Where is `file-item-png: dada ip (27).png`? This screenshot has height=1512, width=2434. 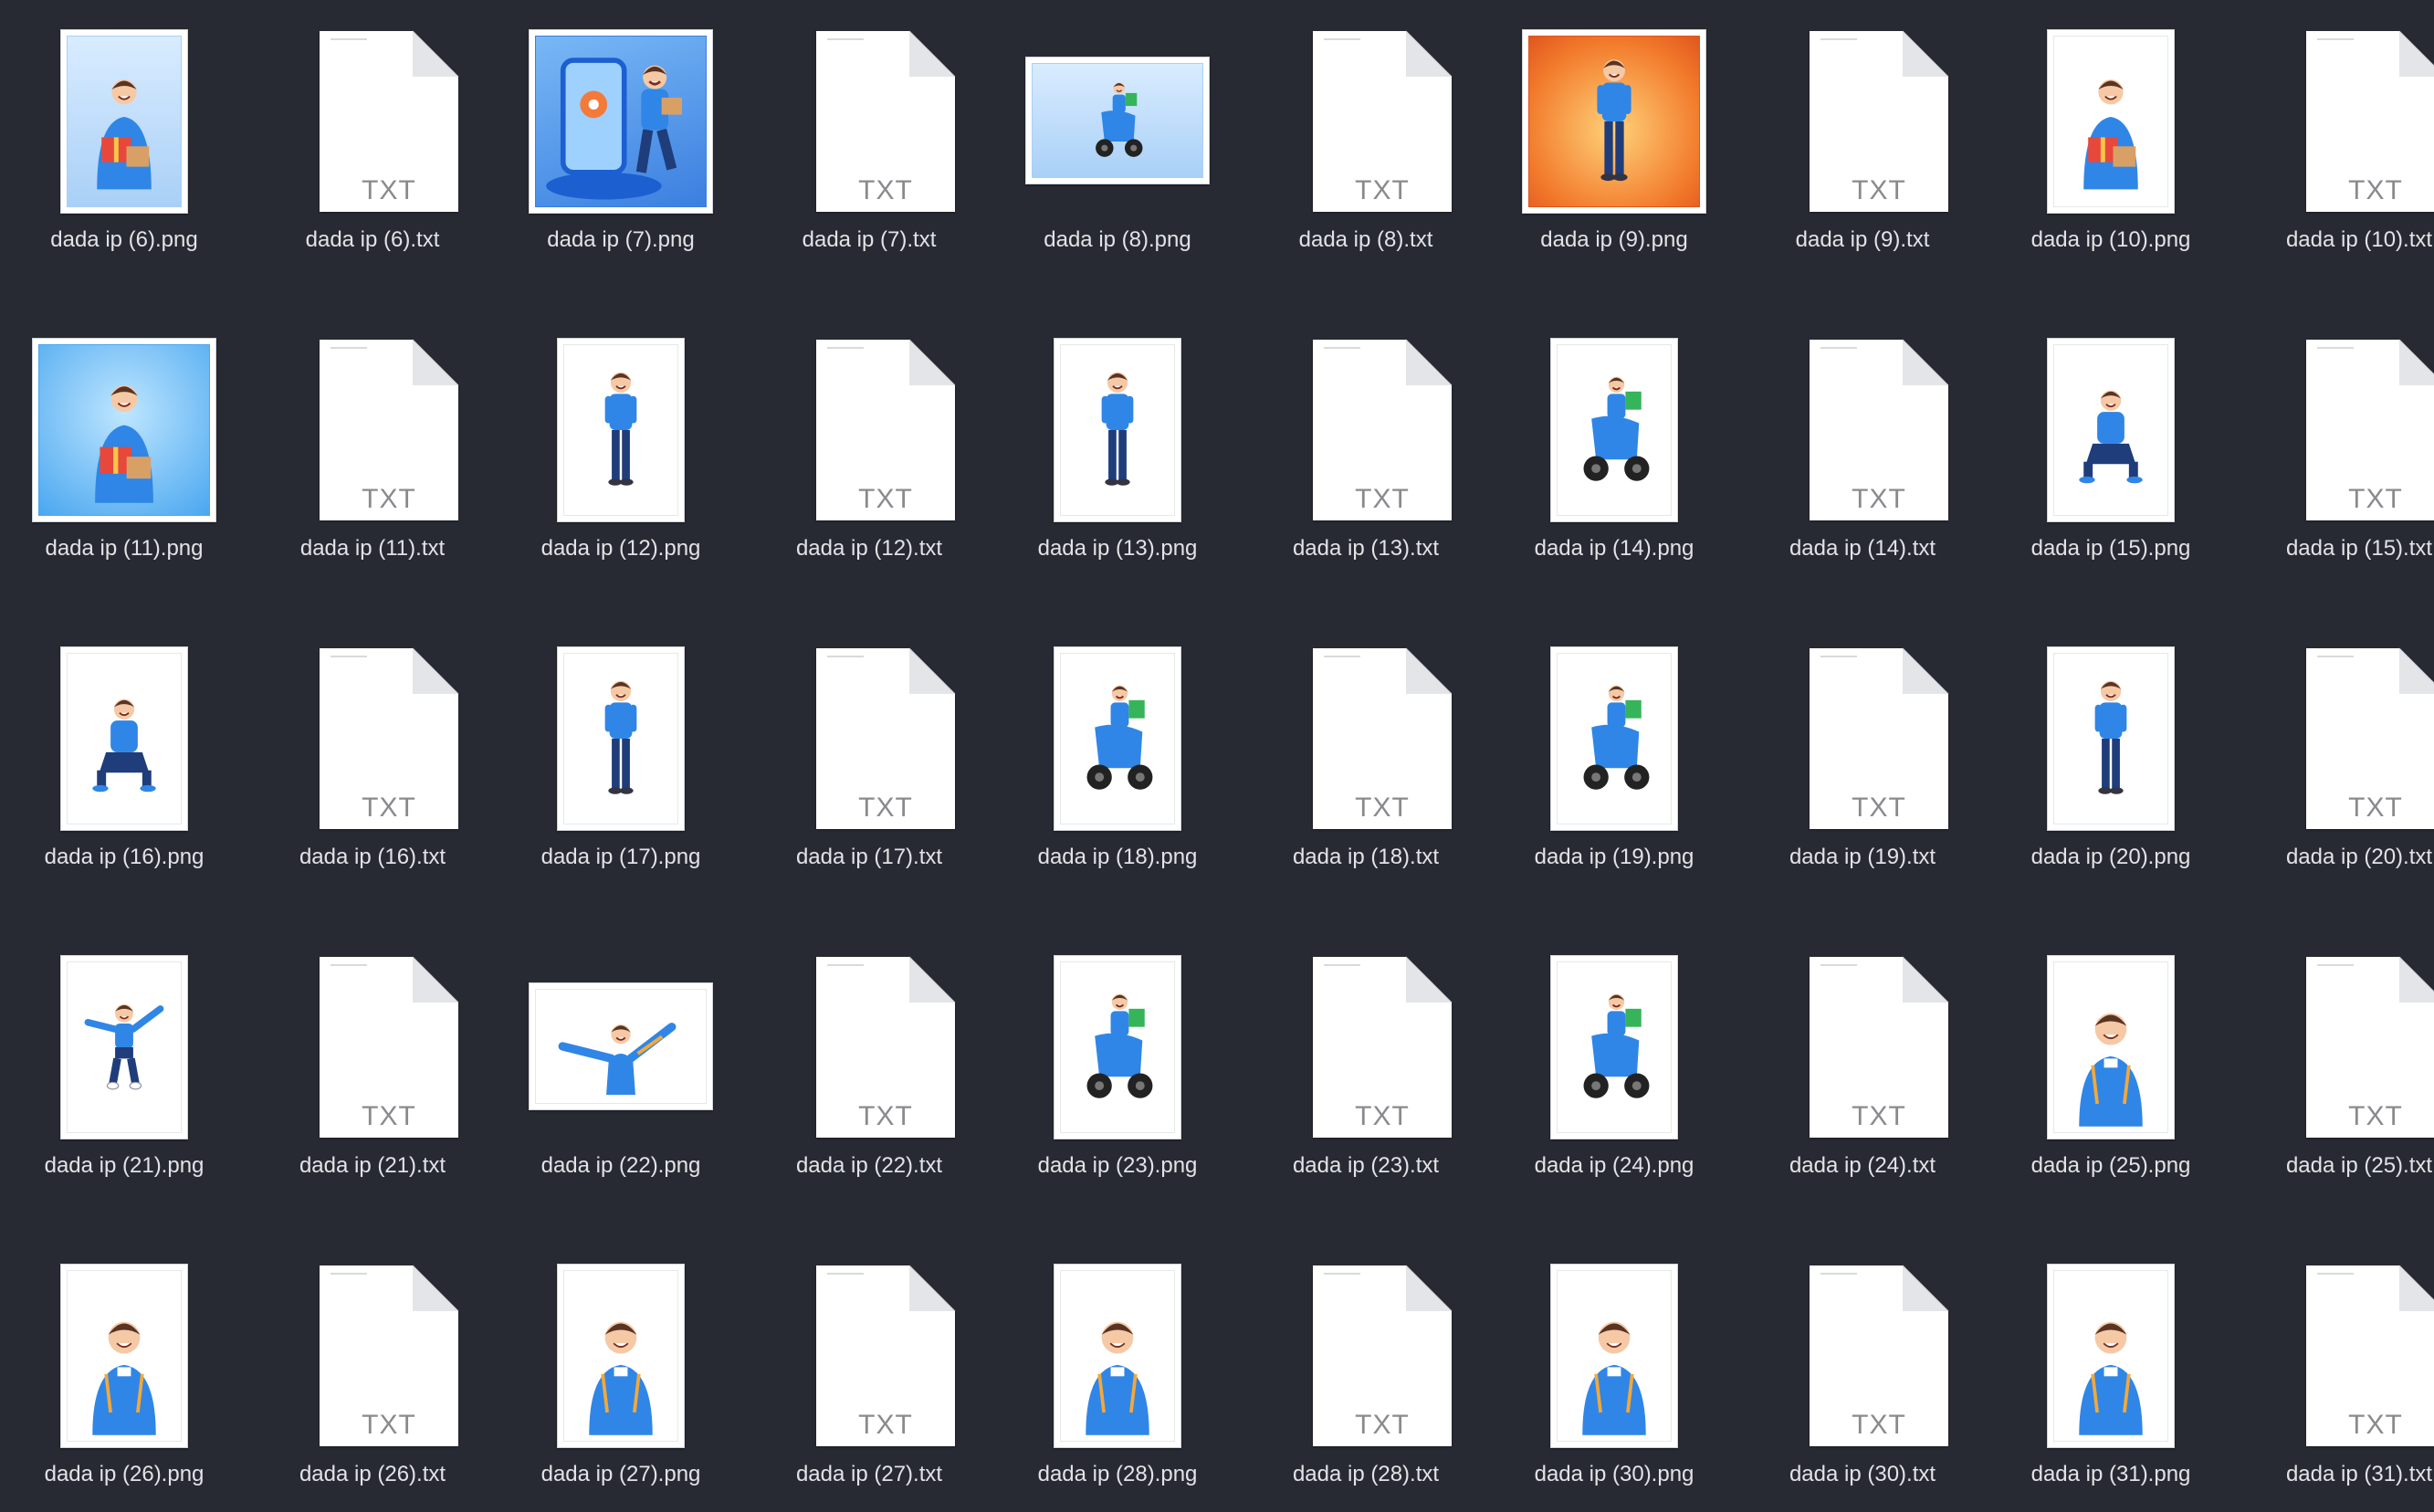 file-item-png: dada ip (27).png is located at coordinates (621, 1371).